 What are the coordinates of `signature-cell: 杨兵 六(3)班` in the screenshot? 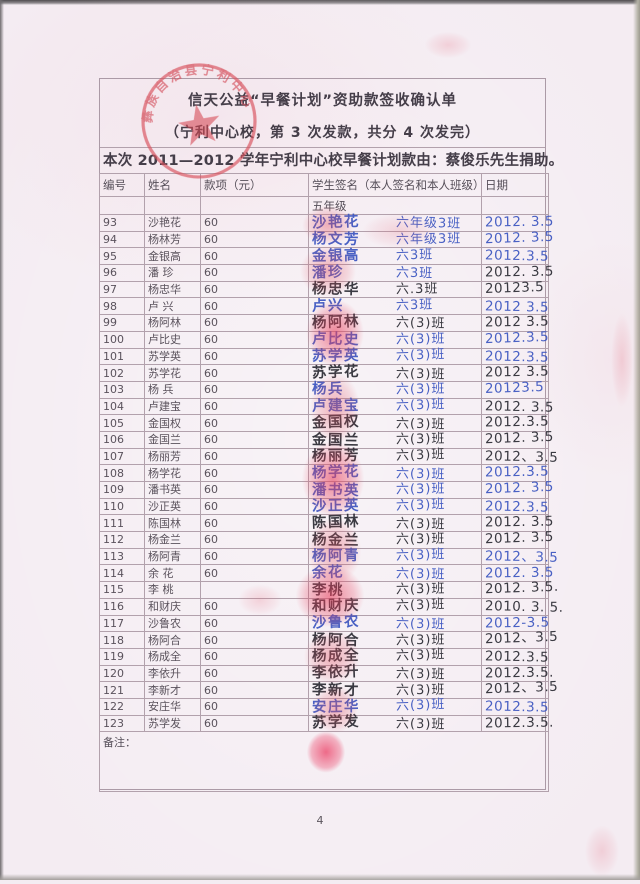 It's located at (395, 389).